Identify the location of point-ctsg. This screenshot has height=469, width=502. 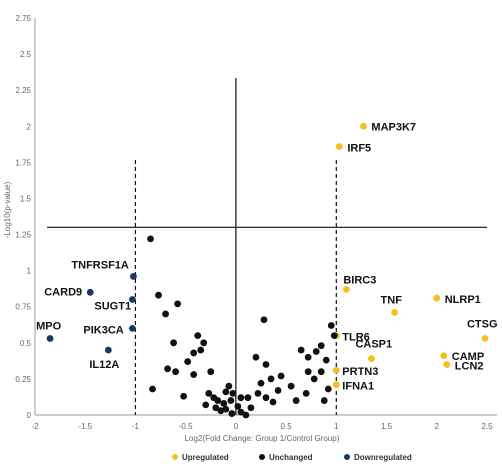
(485, 338).